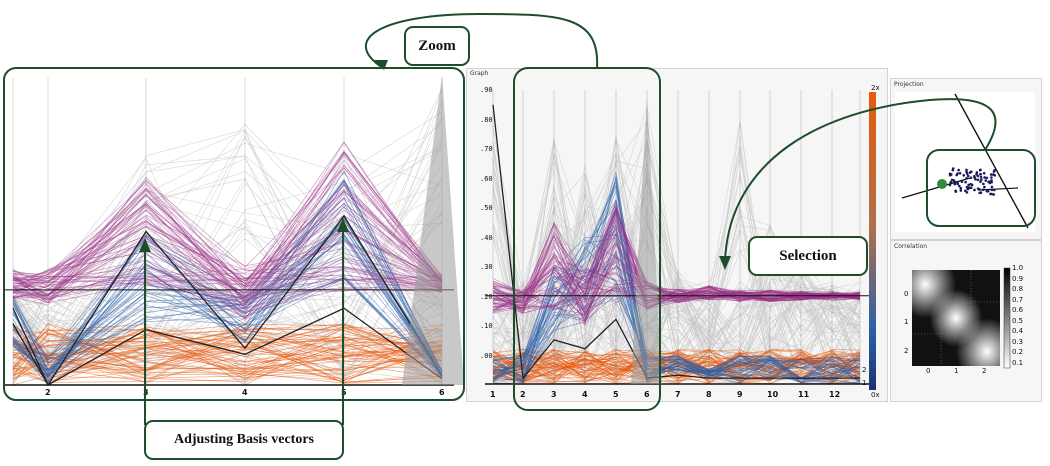 The width and height of the screenshot is (1050, 466). Describe the element at coordinates (709, 394) in the screenshot. I see `graph-xtick: 8` at that location.